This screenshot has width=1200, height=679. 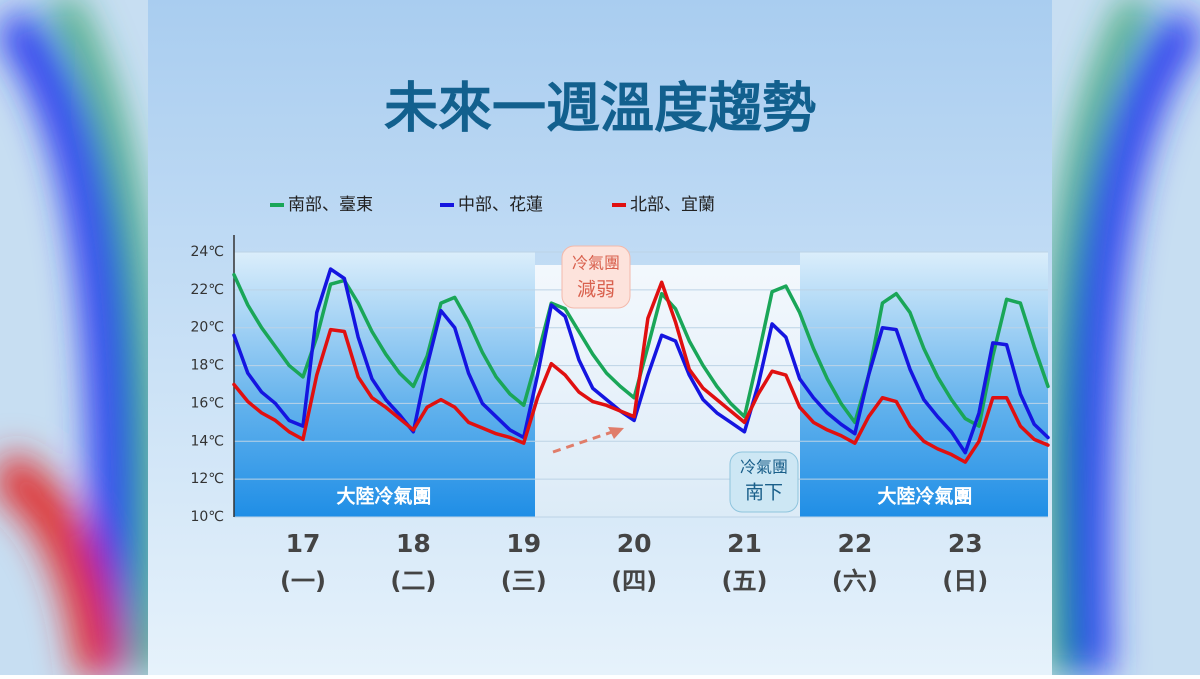 What do you see at coordinates (965, 581) in the screenshot?
I see `x-tick-sublabel: (日)` at bounding box center [965, 581].